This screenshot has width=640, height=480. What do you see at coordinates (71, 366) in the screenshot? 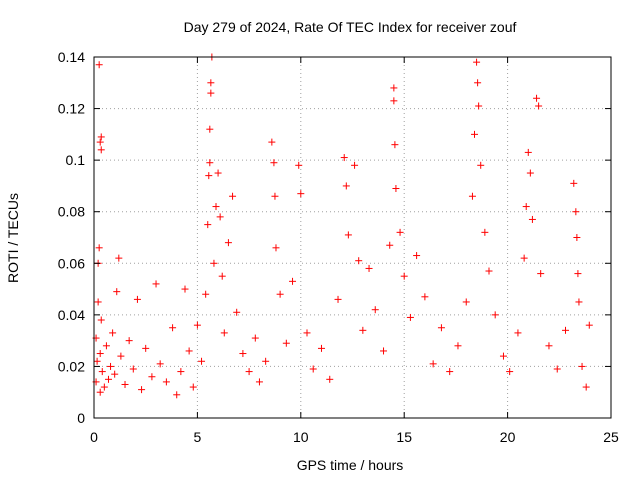
I see `y-tick-label: 0.02` at bounding box center [71, 366].